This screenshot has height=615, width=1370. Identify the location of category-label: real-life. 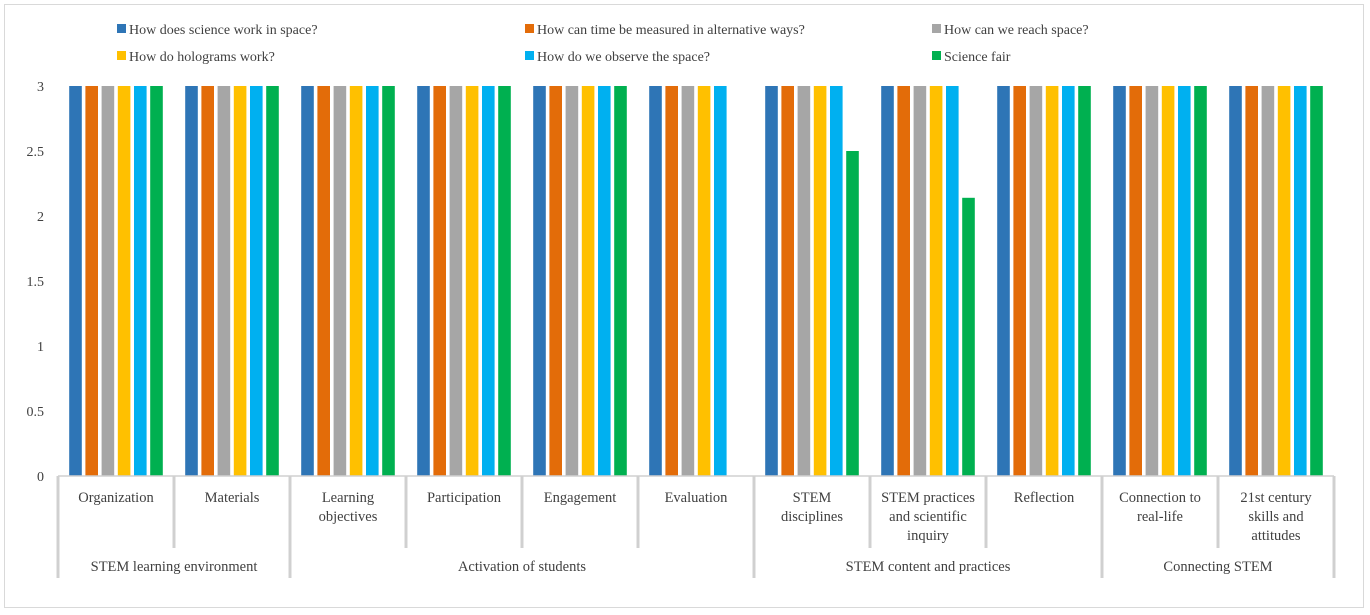
(1160, 517).